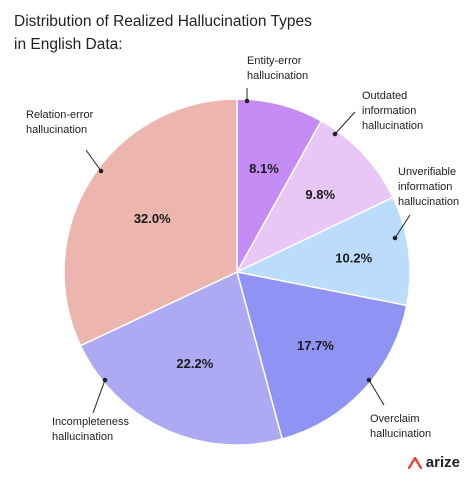  Describe the element at coordinates (392, 111) in the screenshot. I see `slice-category-label: Outdated information hallucination` at that location.